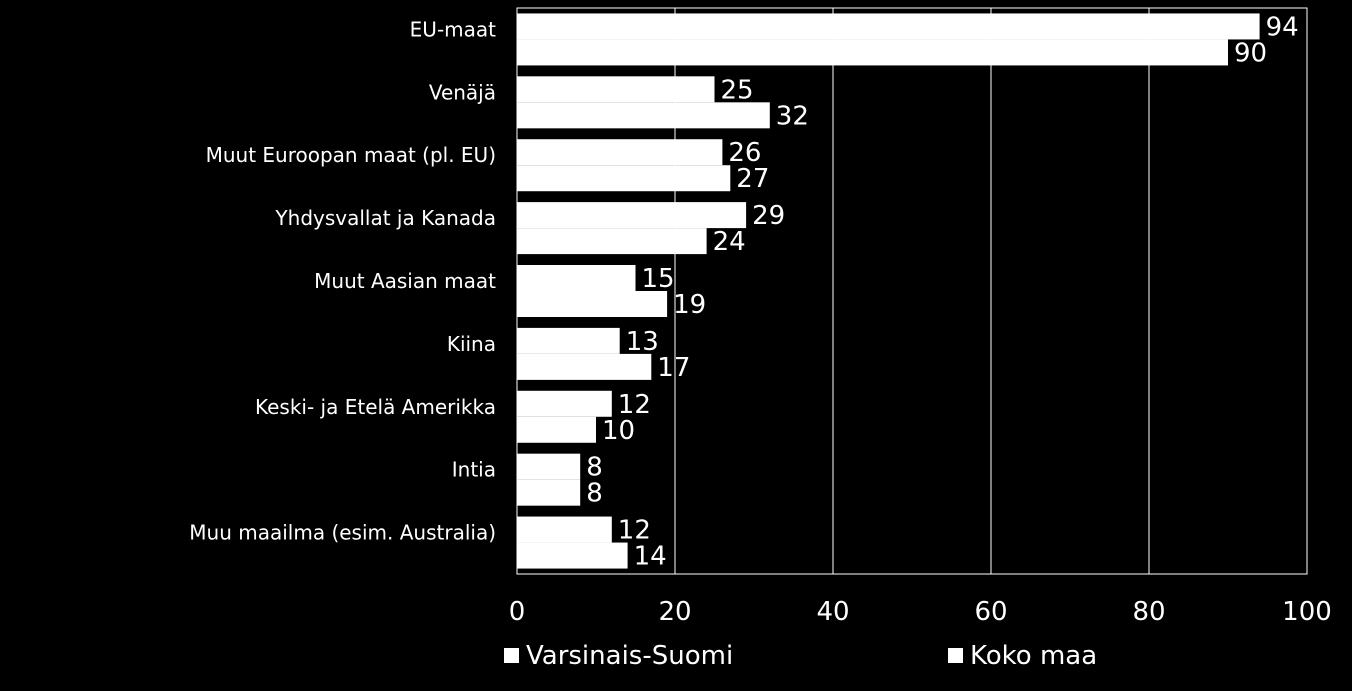 This screenshot has width=1352, height=691. I want to click on legend: Varsinais-Suomi Koko maa, so click(800, 656).